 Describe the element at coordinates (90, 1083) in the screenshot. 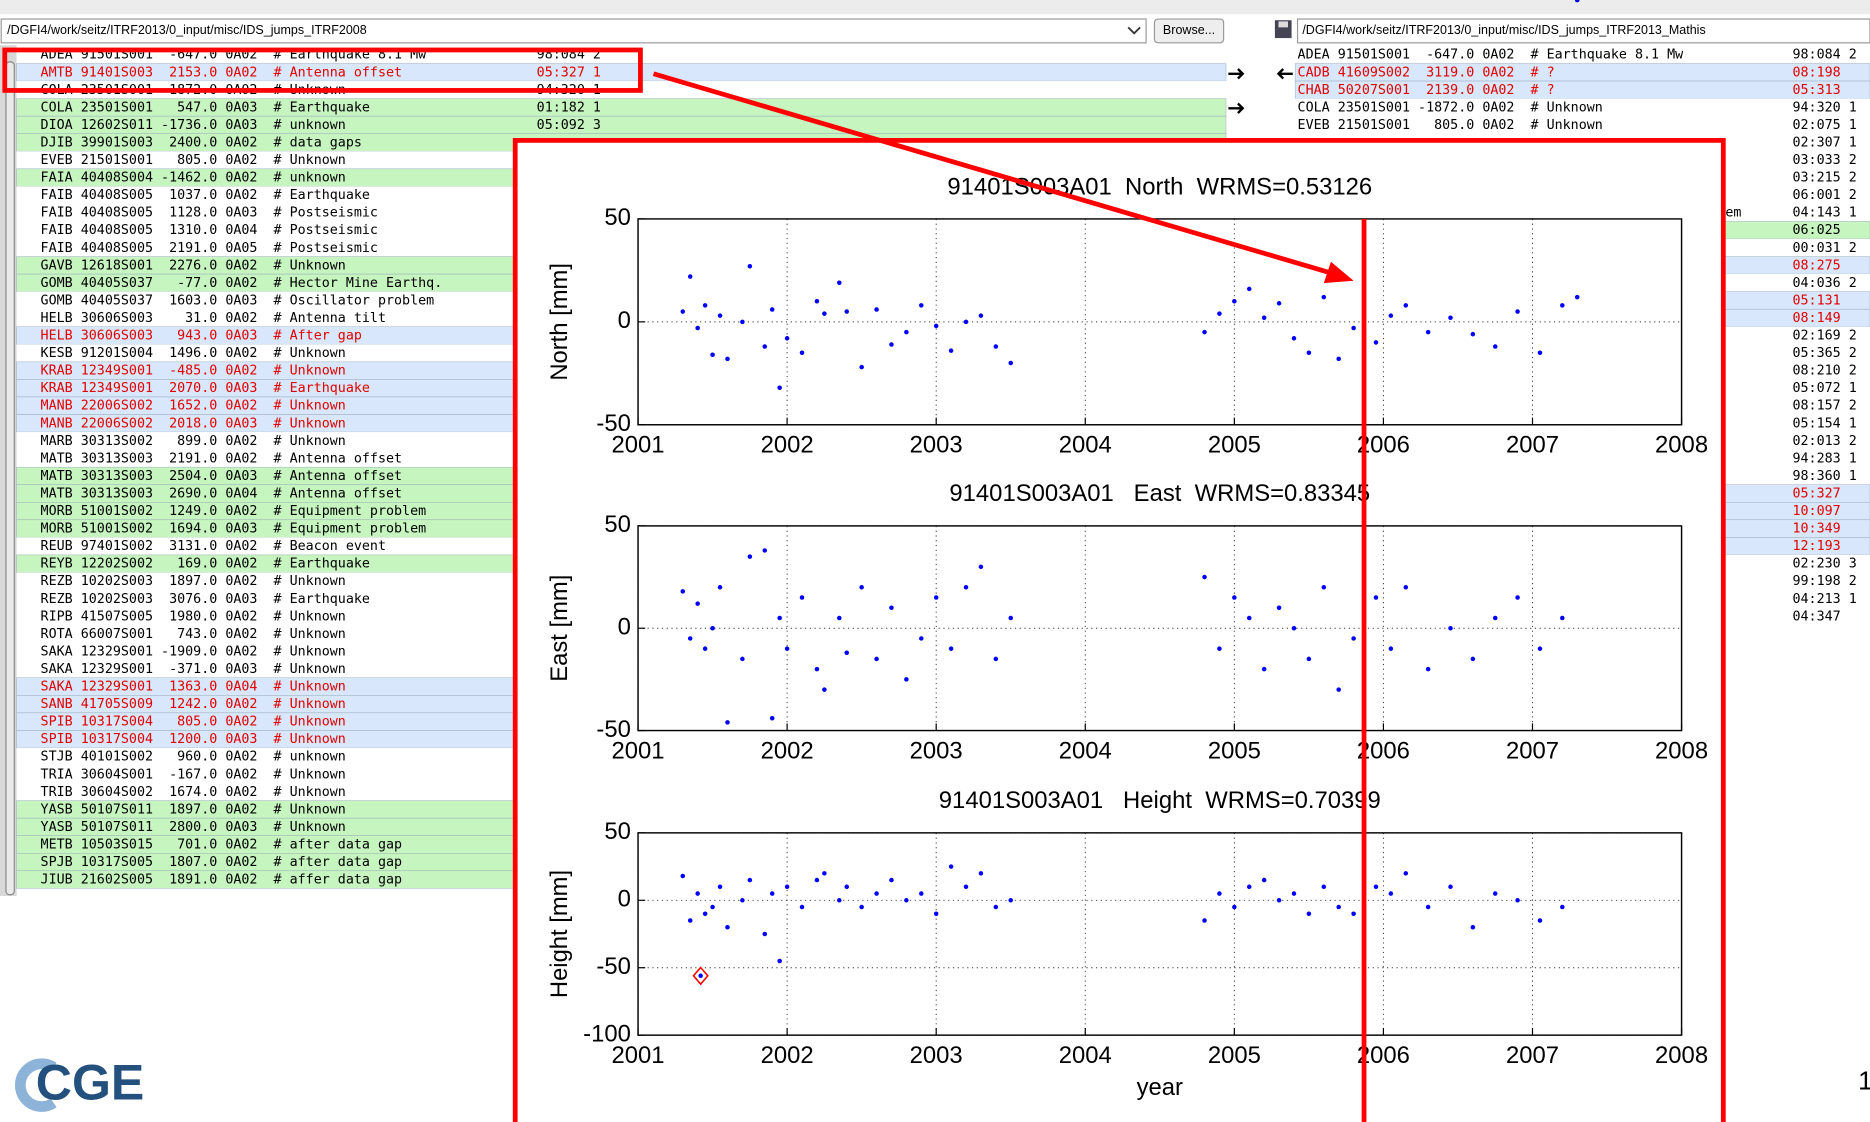

I see `logo-text: CGE` at that location.